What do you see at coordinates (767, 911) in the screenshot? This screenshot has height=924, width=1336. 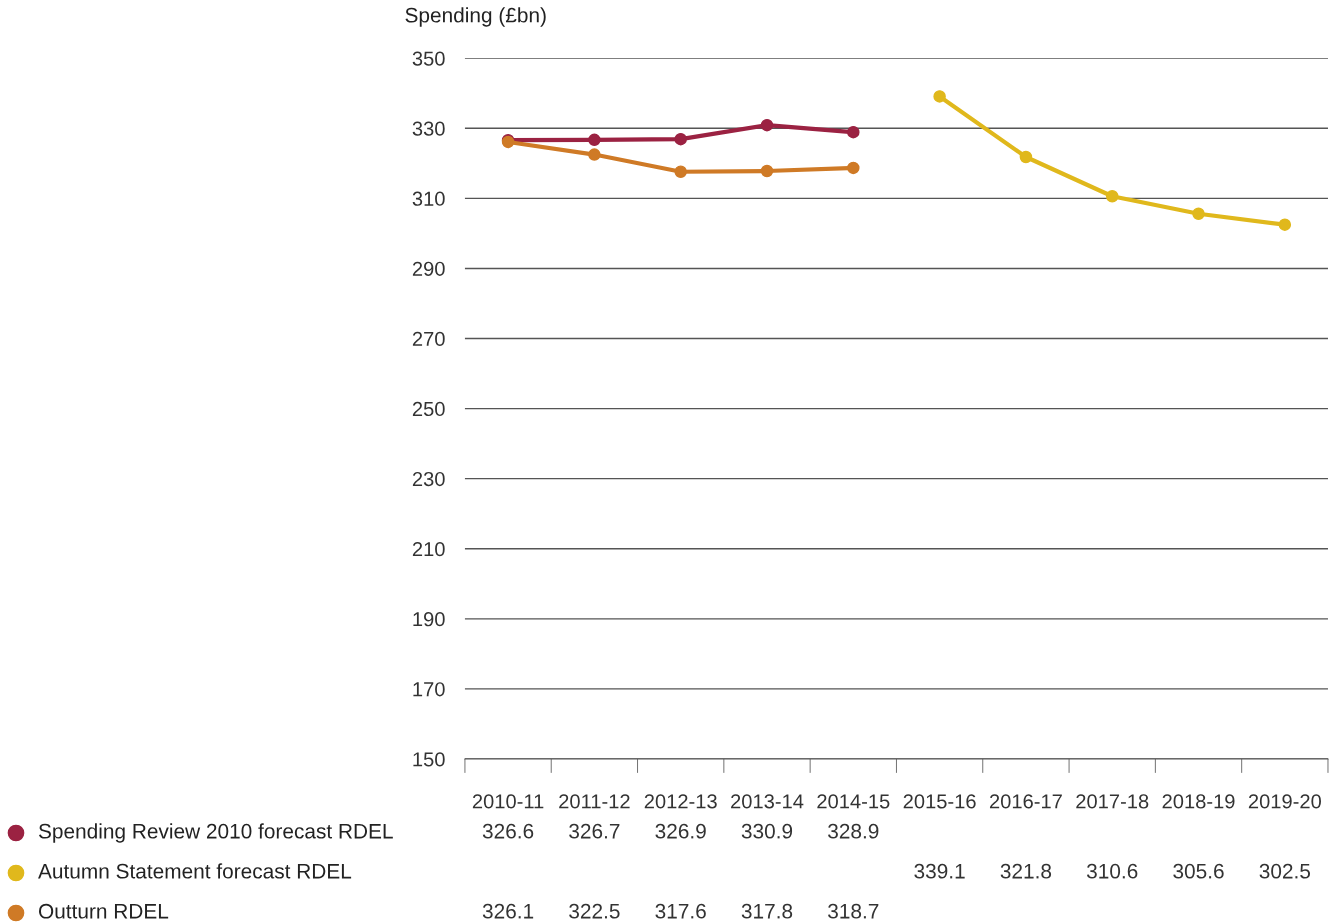 I see `data-label: 317.8` at bounding box center [767, 911].